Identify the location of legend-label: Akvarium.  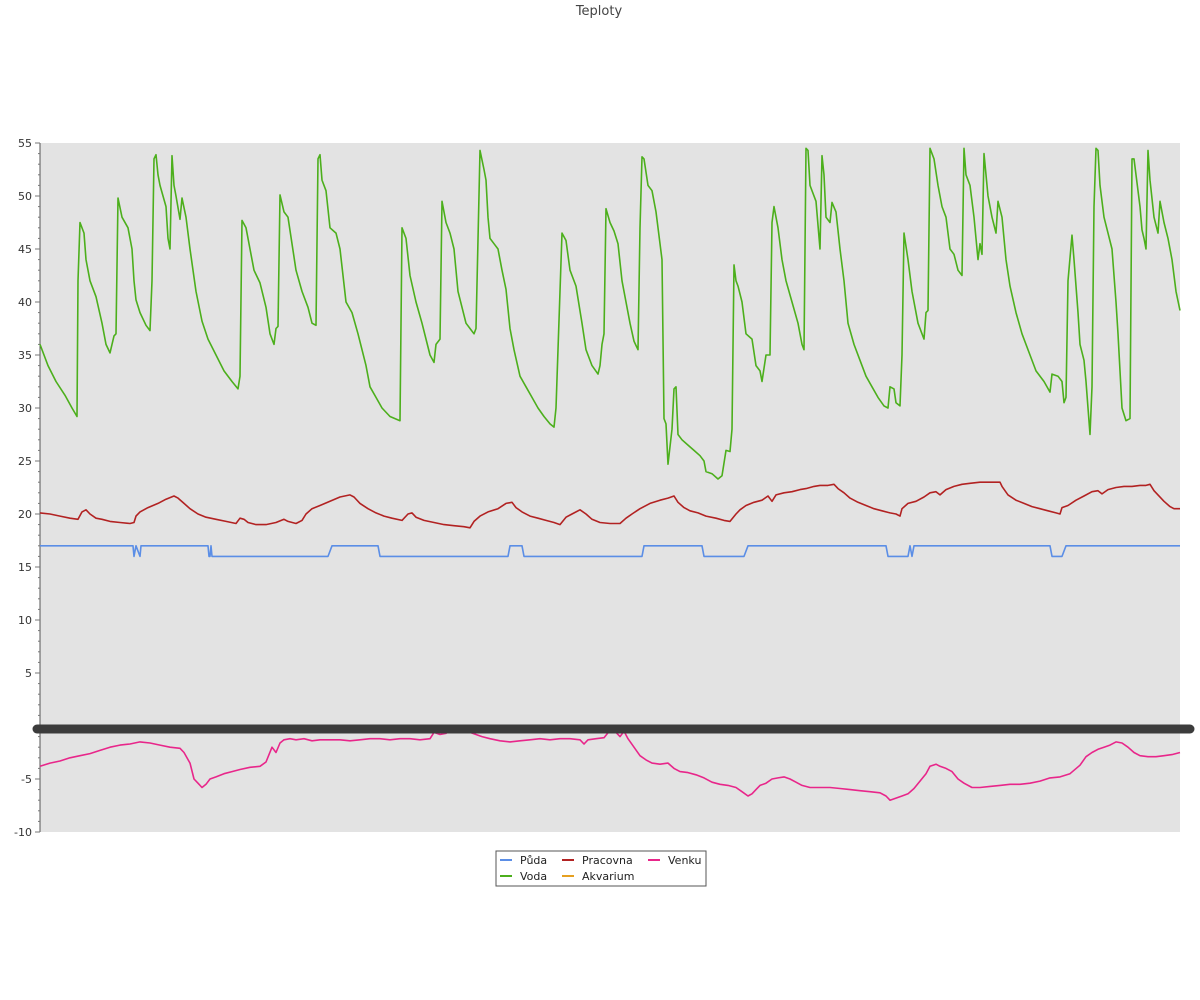
(608, 876).